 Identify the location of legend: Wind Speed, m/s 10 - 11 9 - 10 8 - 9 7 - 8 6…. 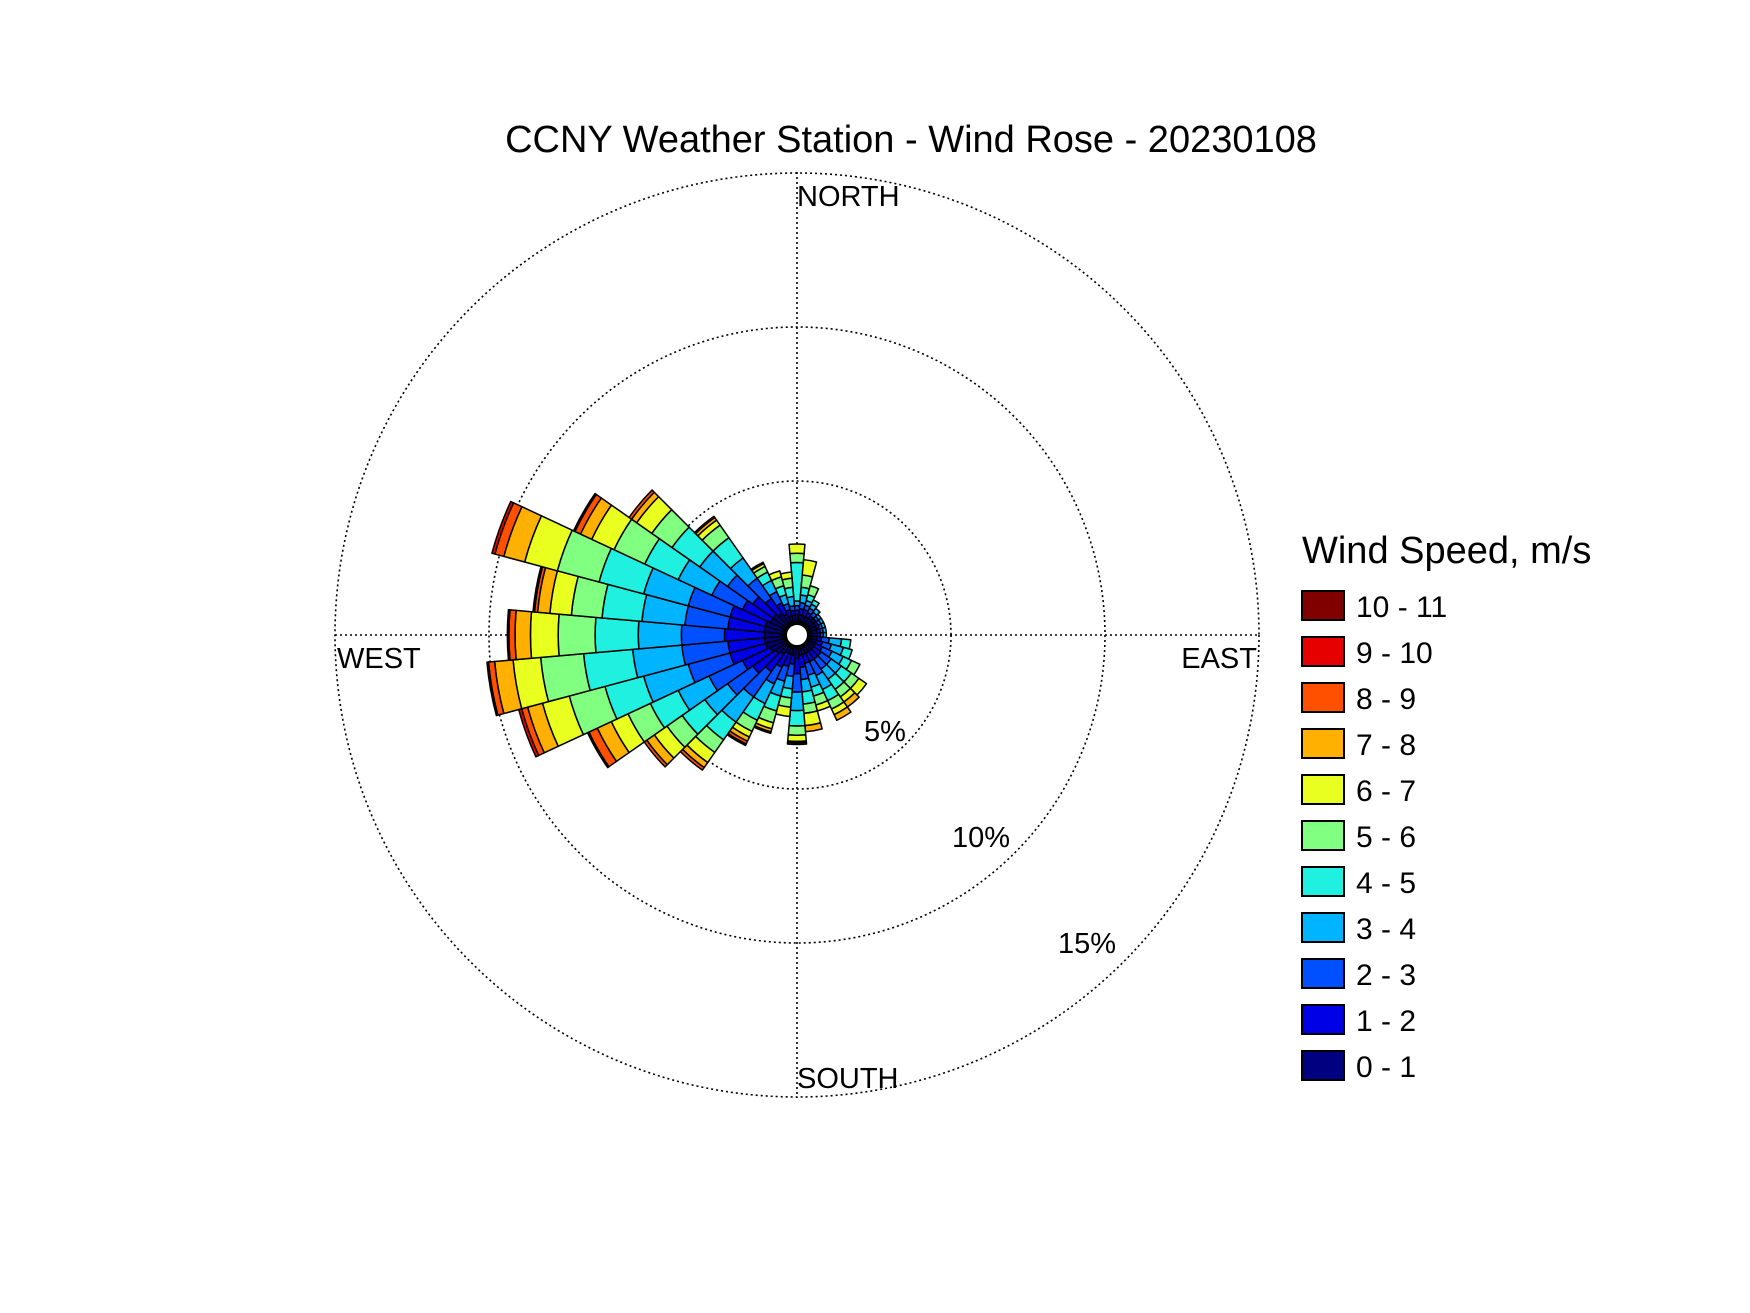
(1446, 807).